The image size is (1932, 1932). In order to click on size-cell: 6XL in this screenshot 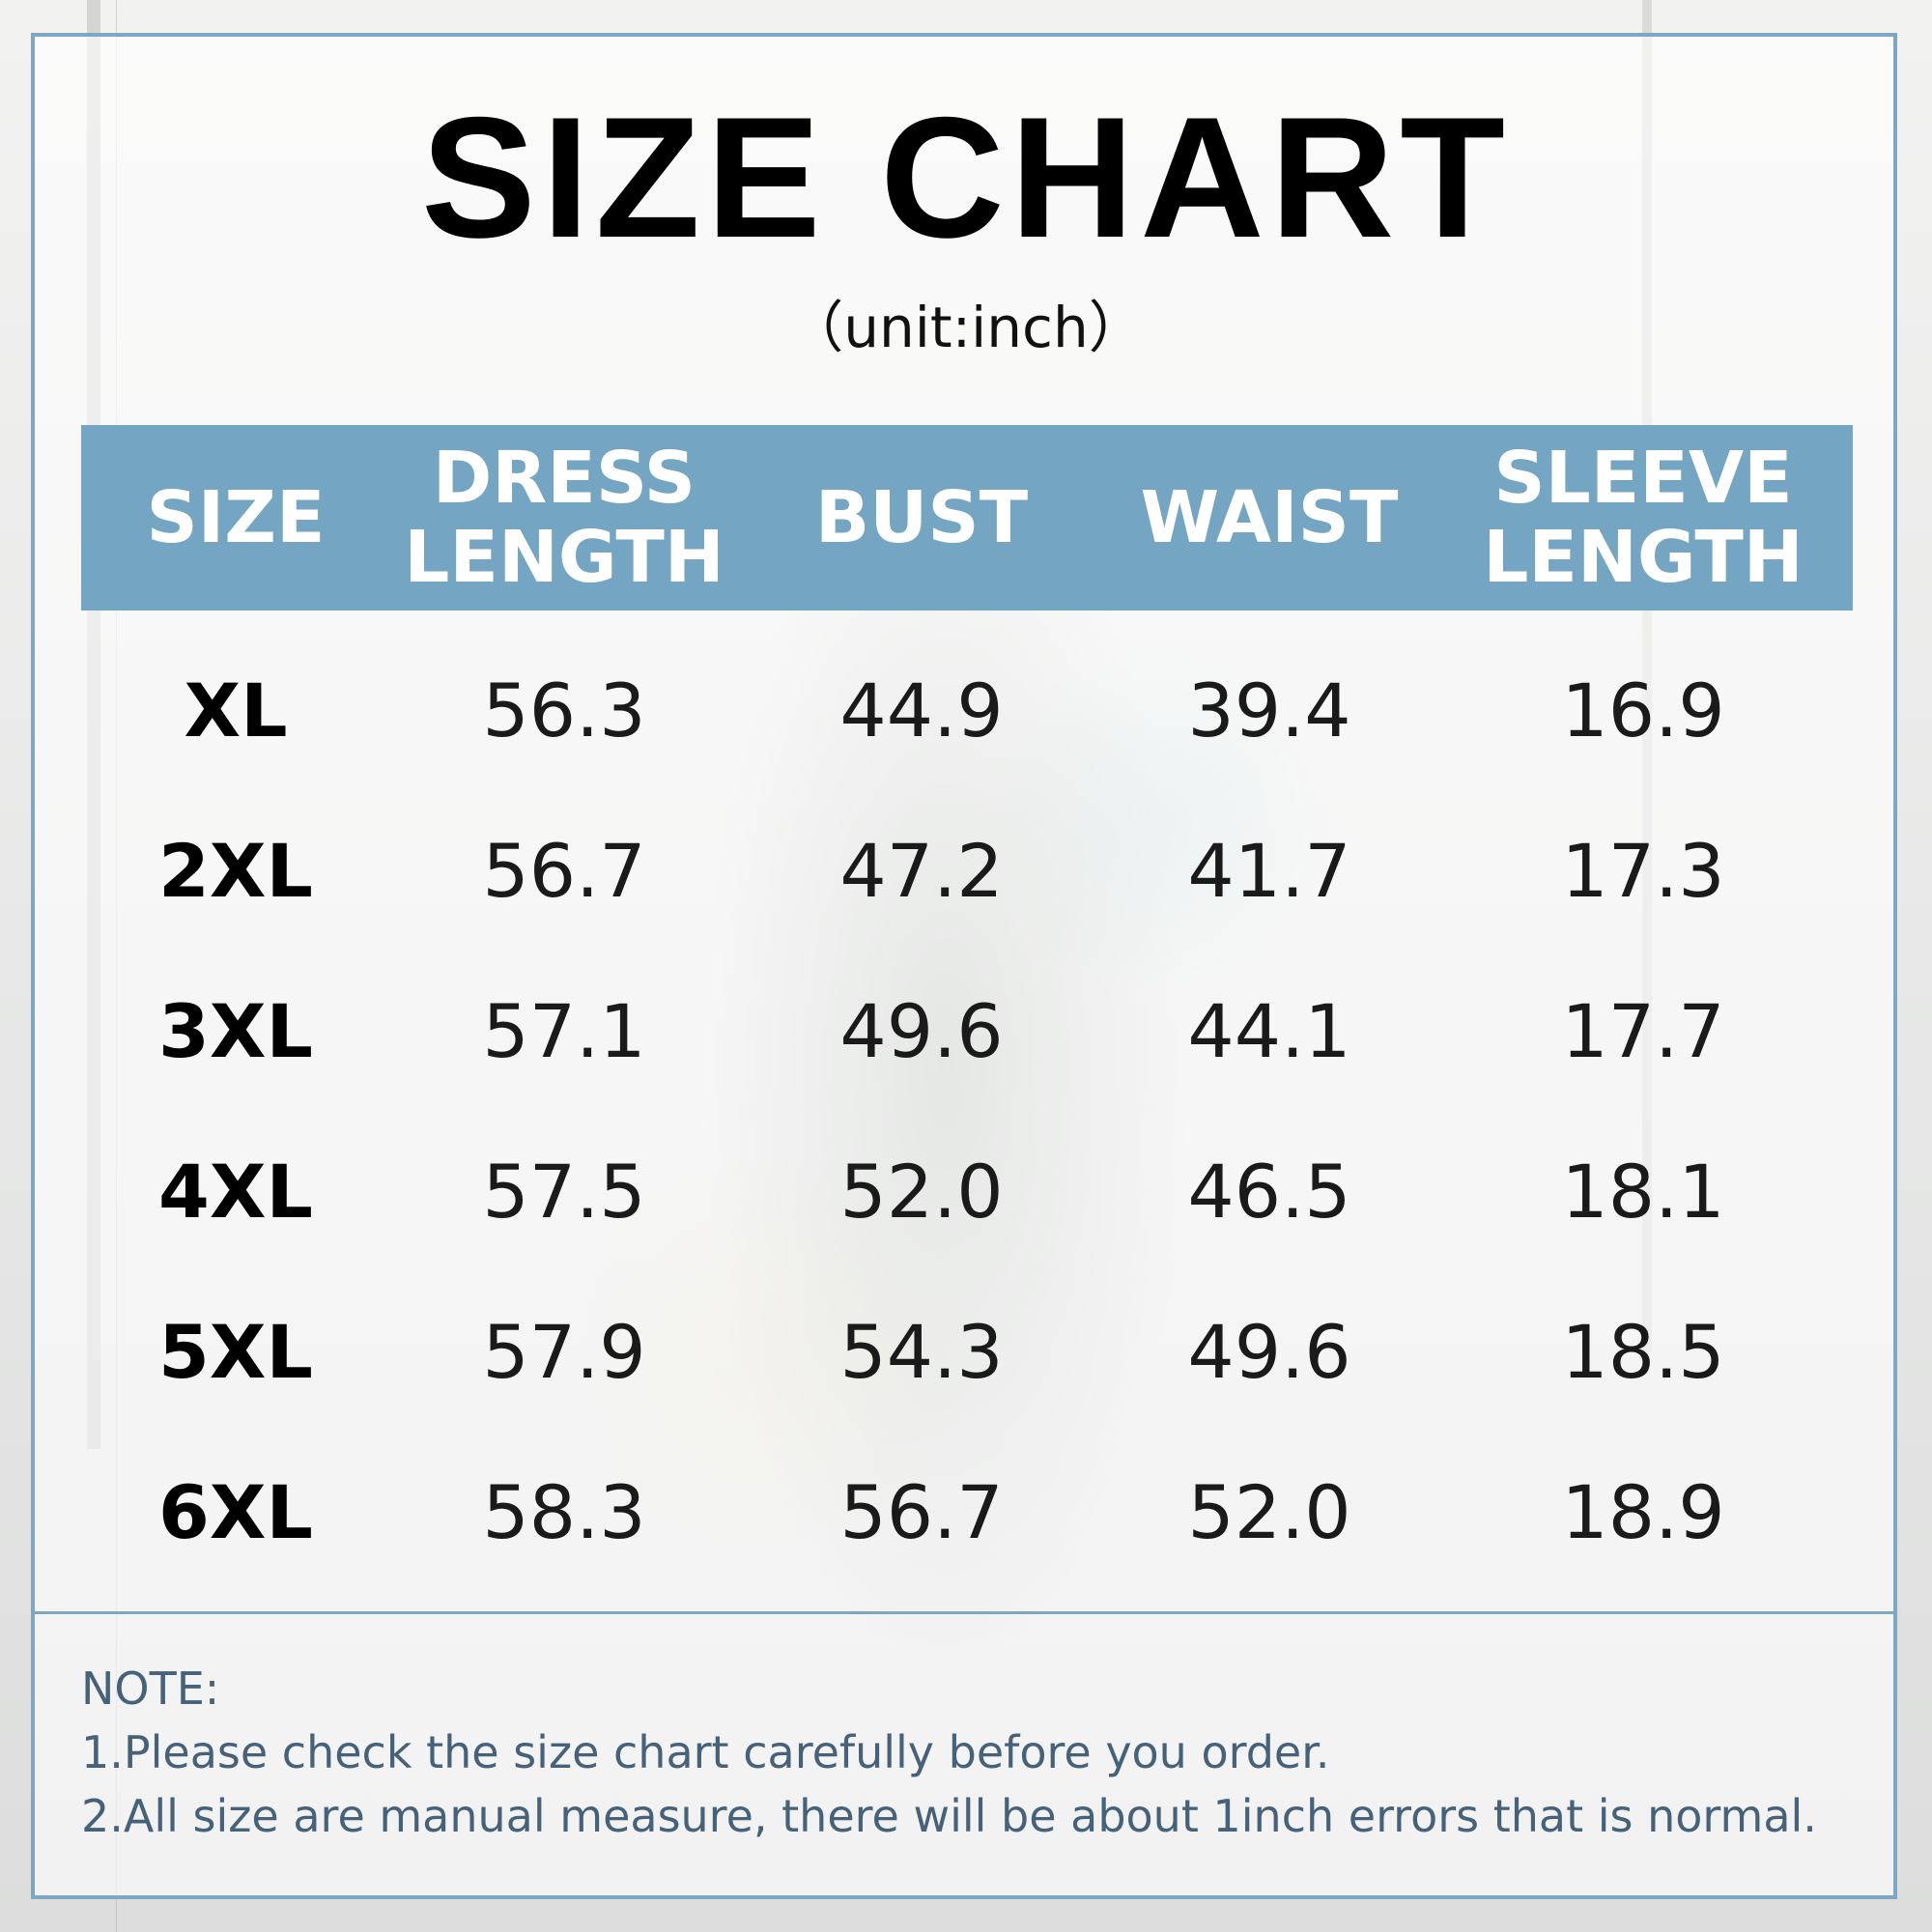, I will do `click(235, 1511)`.